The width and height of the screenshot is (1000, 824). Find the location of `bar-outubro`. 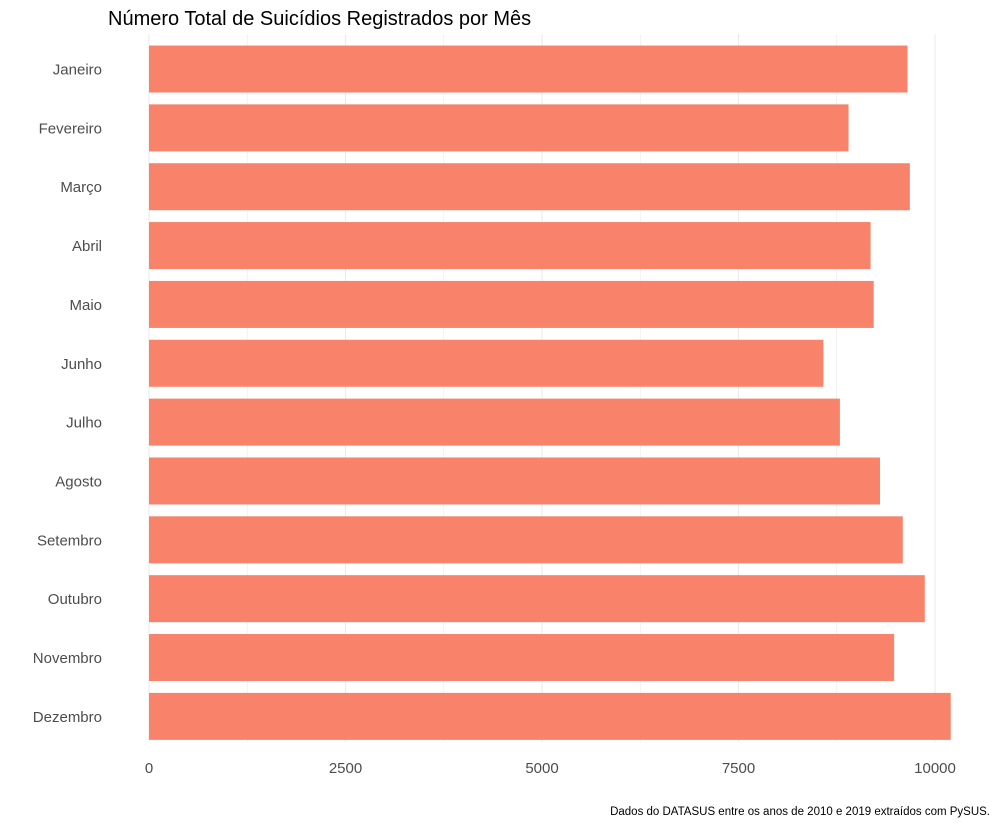

bar-outubro is located at coordinates (537, 599).